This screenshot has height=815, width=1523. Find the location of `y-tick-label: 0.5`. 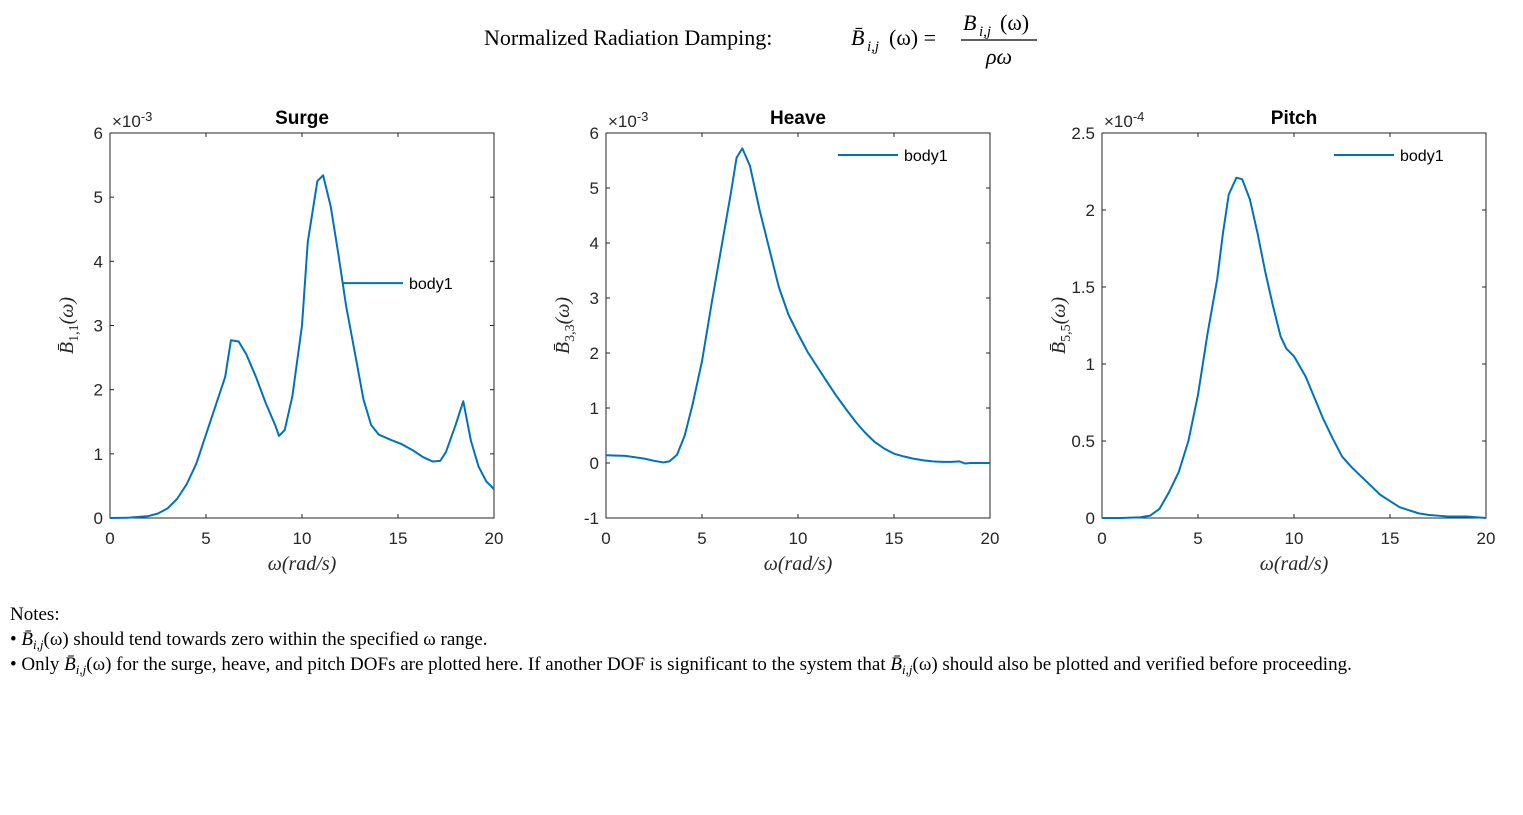

y-tick-label: 0.5 is located at coordinates (1083, 441).